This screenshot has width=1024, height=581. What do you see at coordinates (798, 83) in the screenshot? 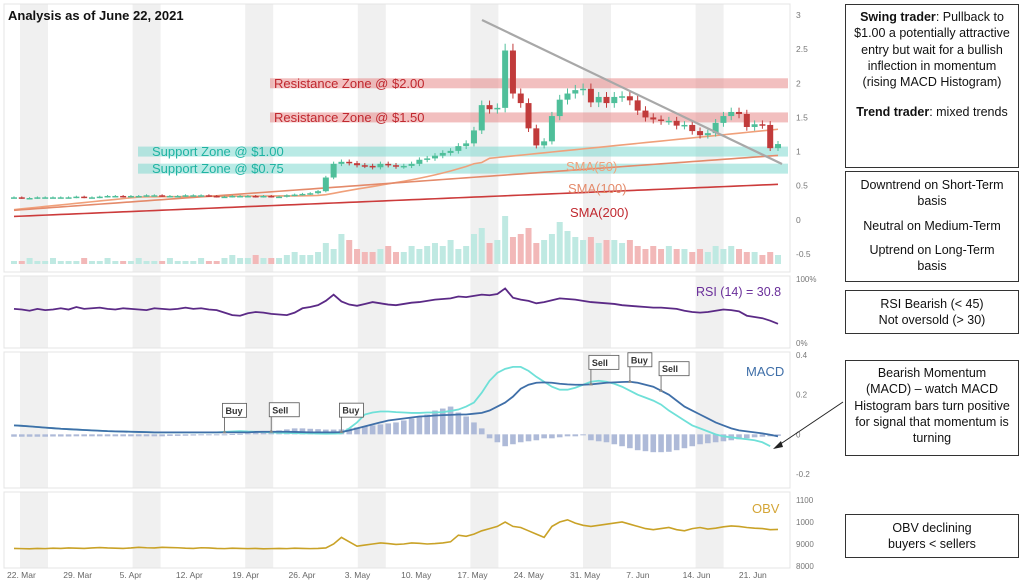
I see `price-y-tick: 2` at bounding box center [798, 83].